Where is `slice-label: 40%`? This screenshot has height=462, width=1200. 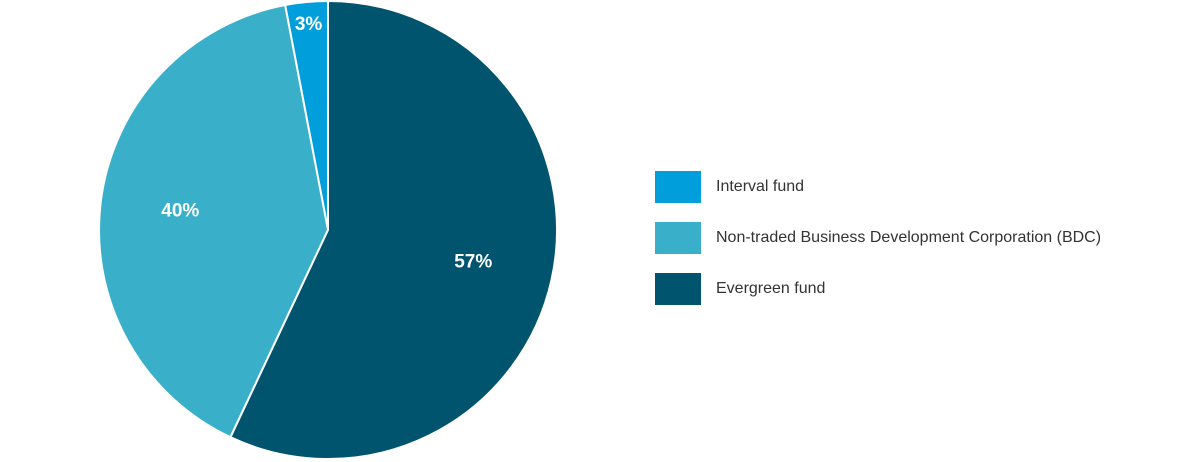
slice-label: 40% is located at coordinates (180, 210).